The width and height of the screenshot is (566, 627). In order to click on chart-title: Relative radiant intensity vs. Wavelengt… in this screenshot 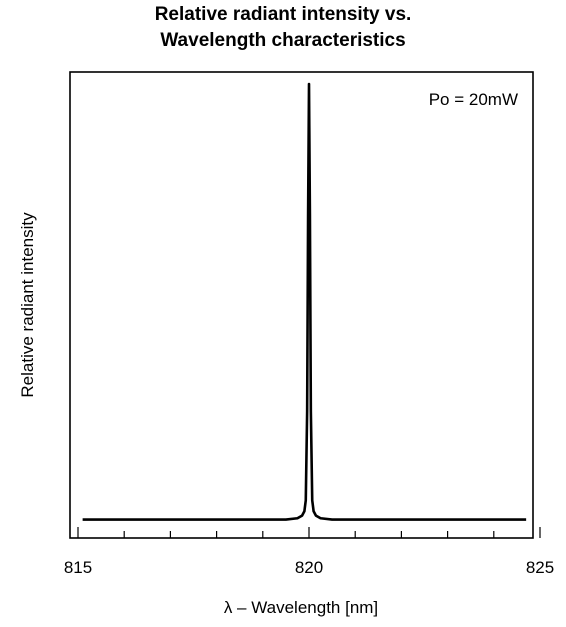, I will do `click(283, 28)`.